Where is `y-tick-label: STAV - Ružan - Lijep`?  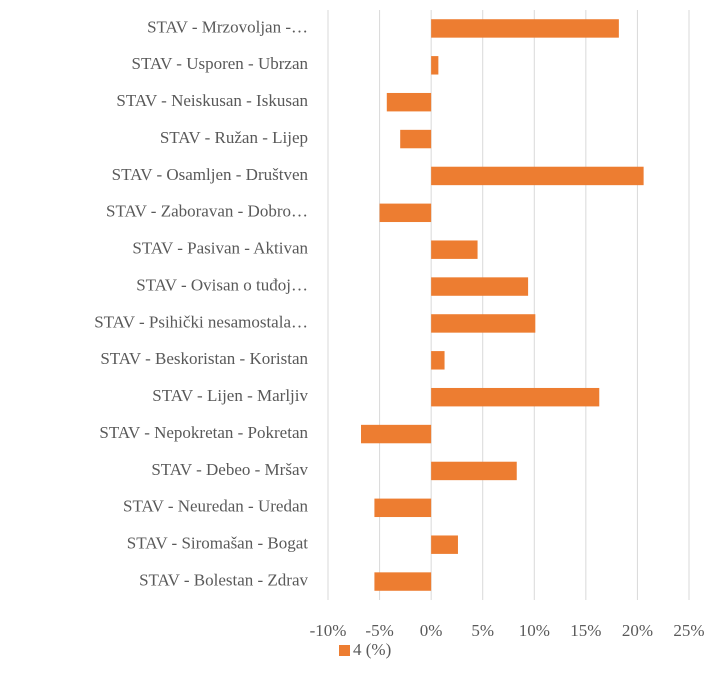 y-tick-label: STAV - Ružan - Lijep is located at coordinates (234, 137).